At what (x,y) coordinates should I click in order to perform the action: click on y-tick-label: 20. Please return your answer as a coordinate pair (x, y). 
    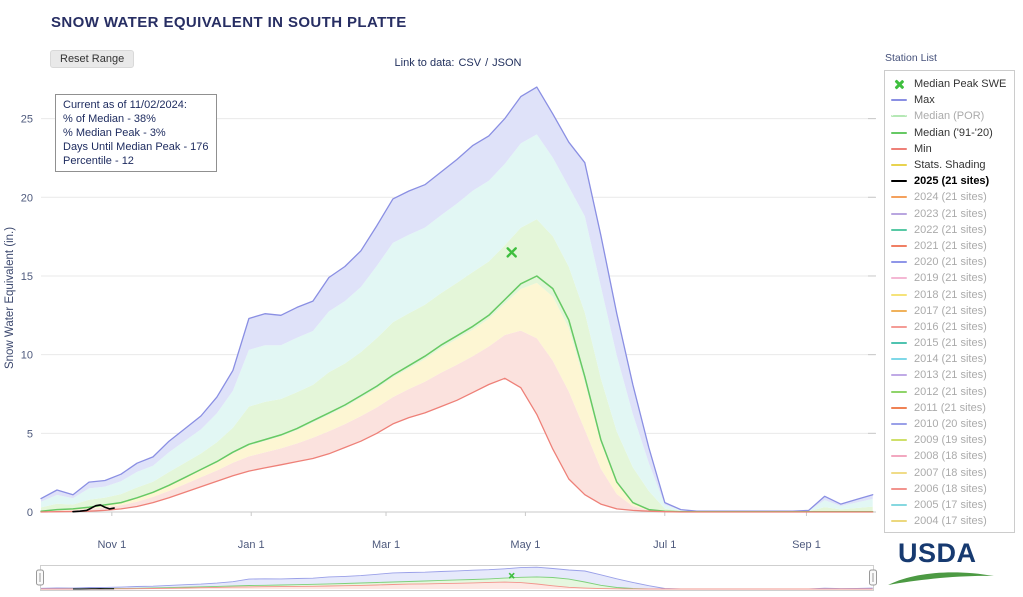
    Looking at the image, I should click on (27, 198).